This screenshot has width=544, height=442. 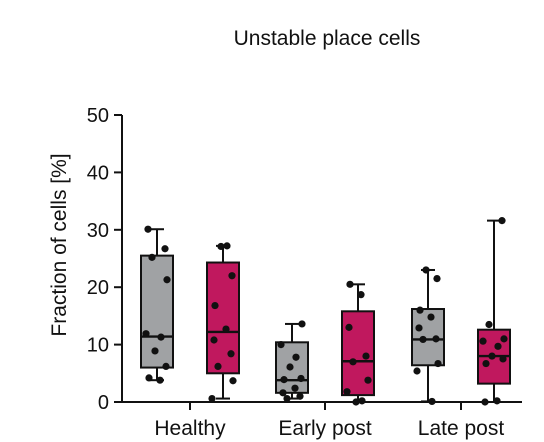 I want to click on x-category-label: Early post, so click(x=325, y=428).